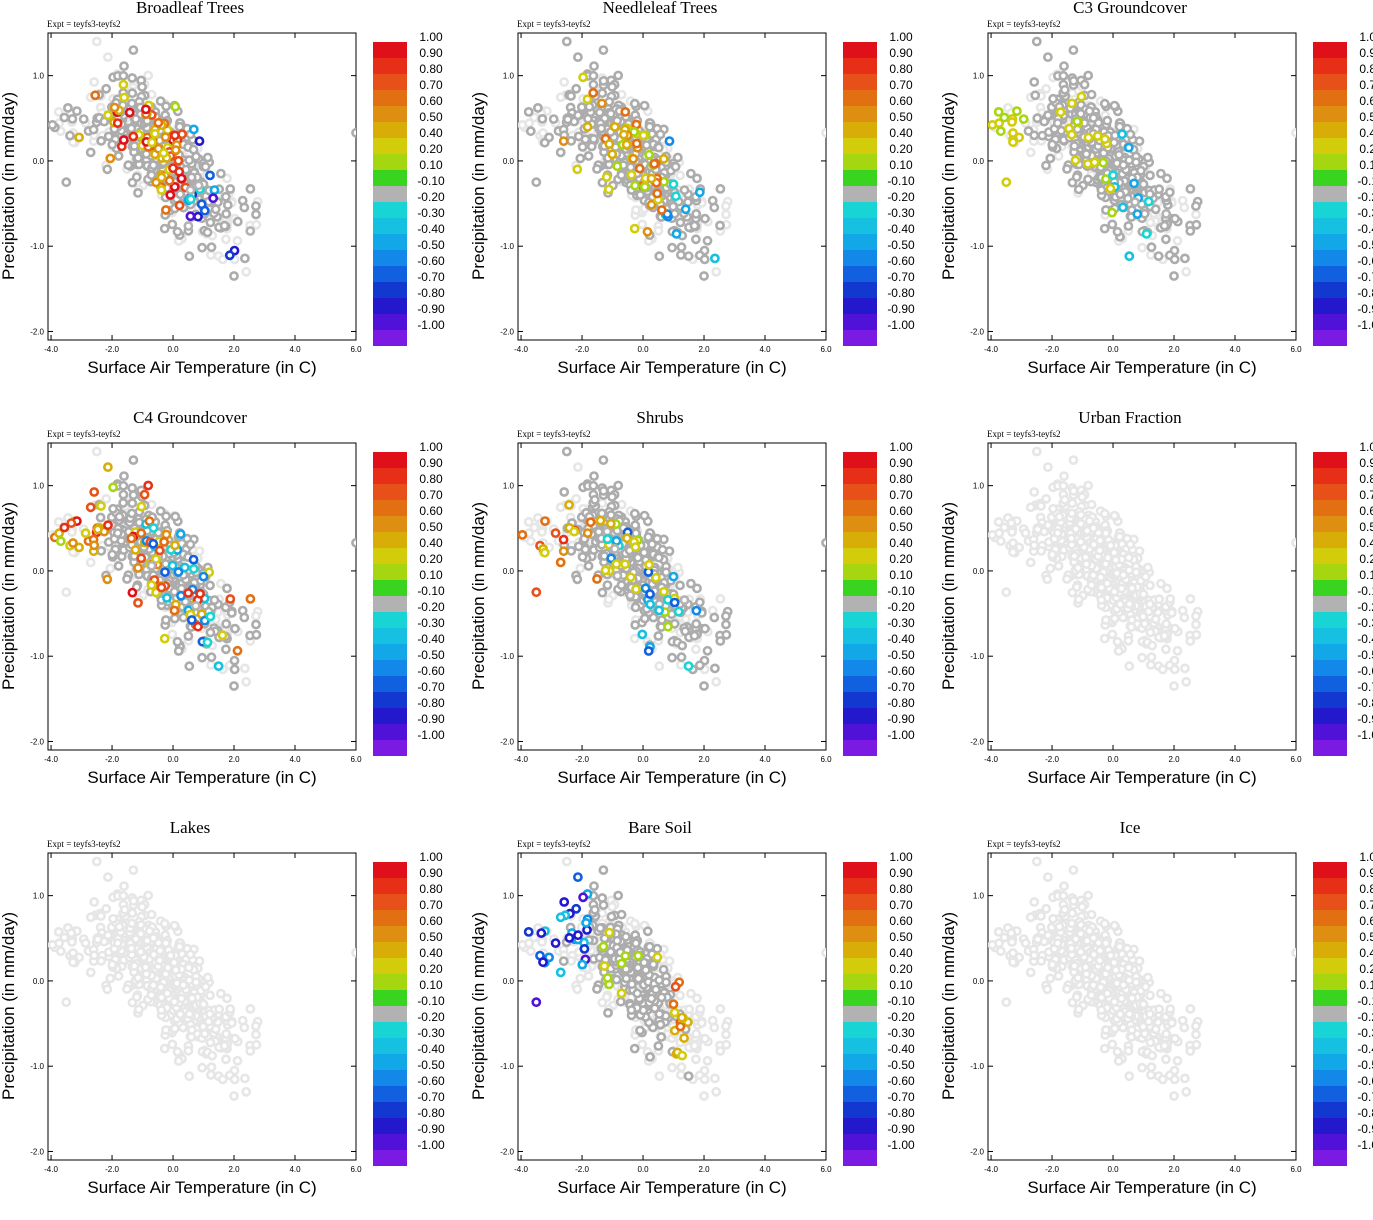  I want to click on x-tick-label: -4.0, so click(991, 759).